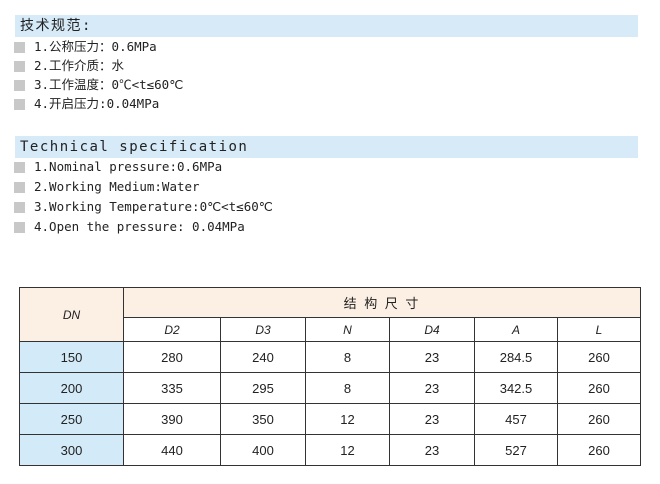 This screenshot has height=484, width=660. Describe the element at coordinates (263, 329) in the screenshot. I see `column-header: D3` at that location.